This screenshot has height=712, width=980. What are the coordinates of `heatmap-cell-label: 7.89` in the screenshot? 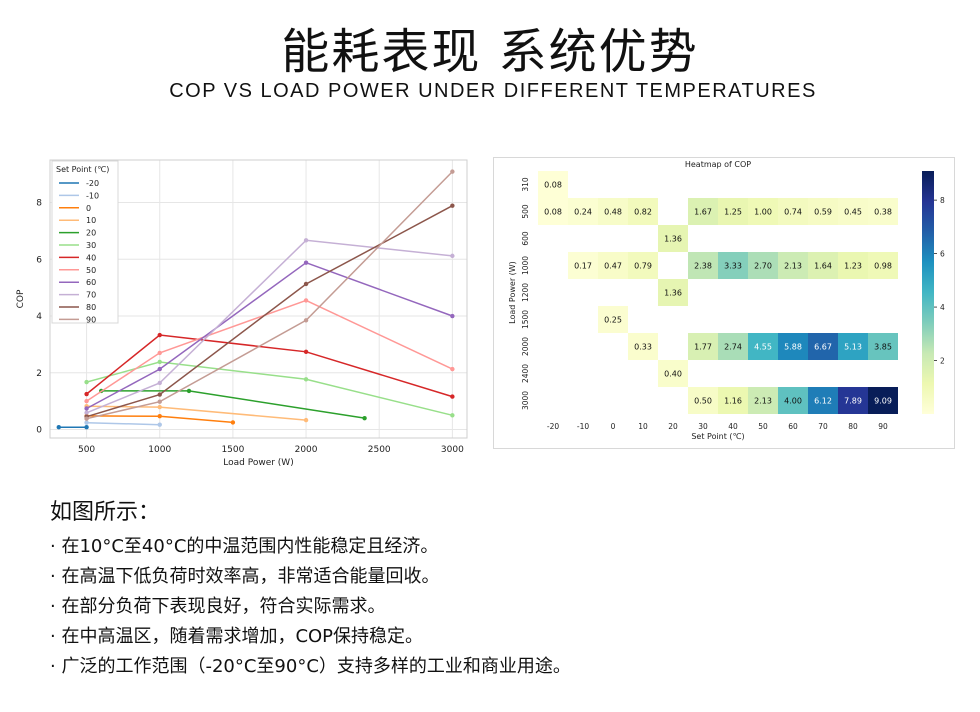 It's located at (853, 401).